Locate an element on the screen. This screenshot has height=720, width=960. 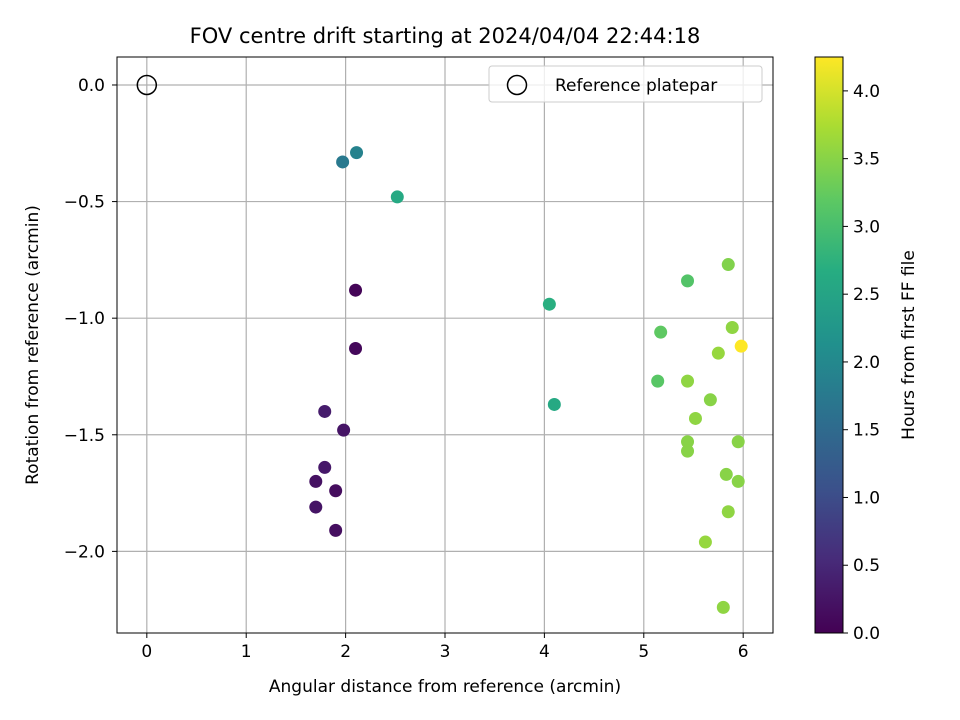
colorbar-frame is located at coordinates (829, 345).